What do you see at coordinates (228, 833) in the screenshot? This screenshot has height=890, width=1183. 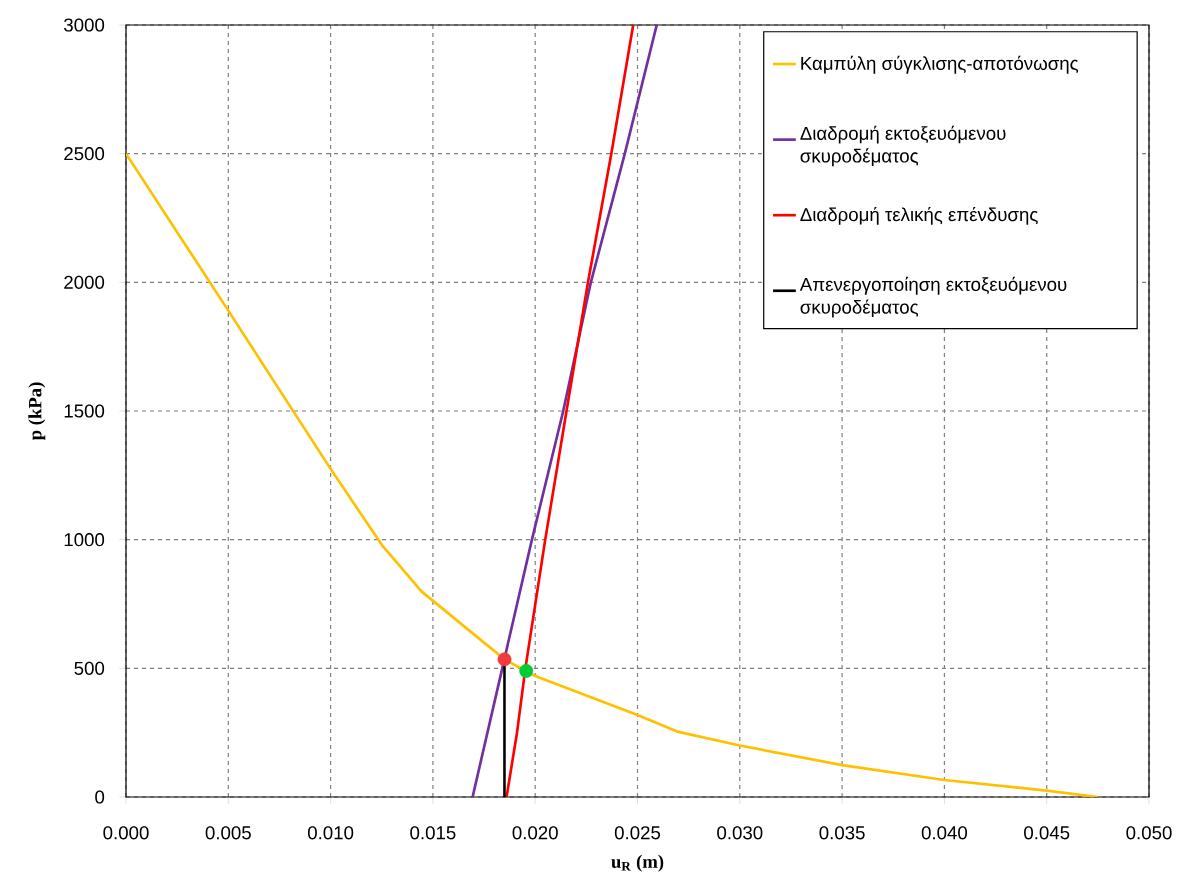 I see `x-tick-label: 0.005` at bounding box center [228, 833].